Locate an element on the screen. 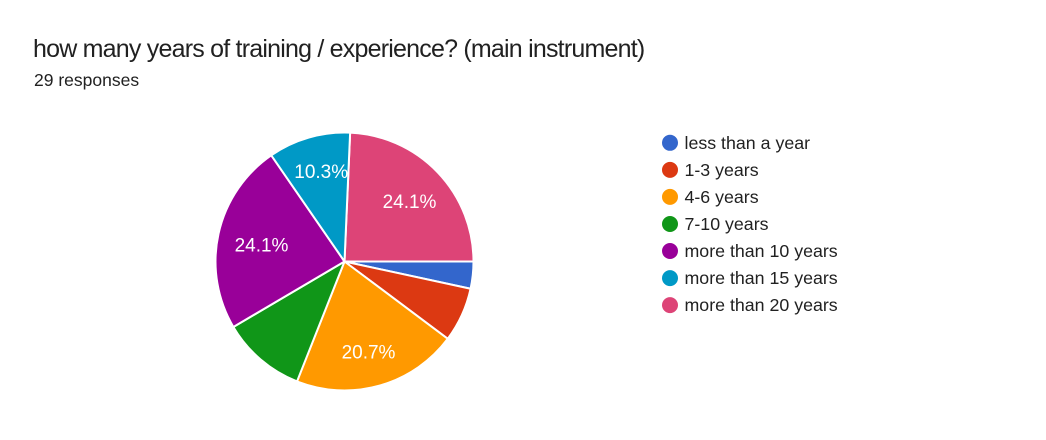 The width and height of the screenshot is (1046, 440). svg-text: more than 20 years is located at coordinates (761, 305).